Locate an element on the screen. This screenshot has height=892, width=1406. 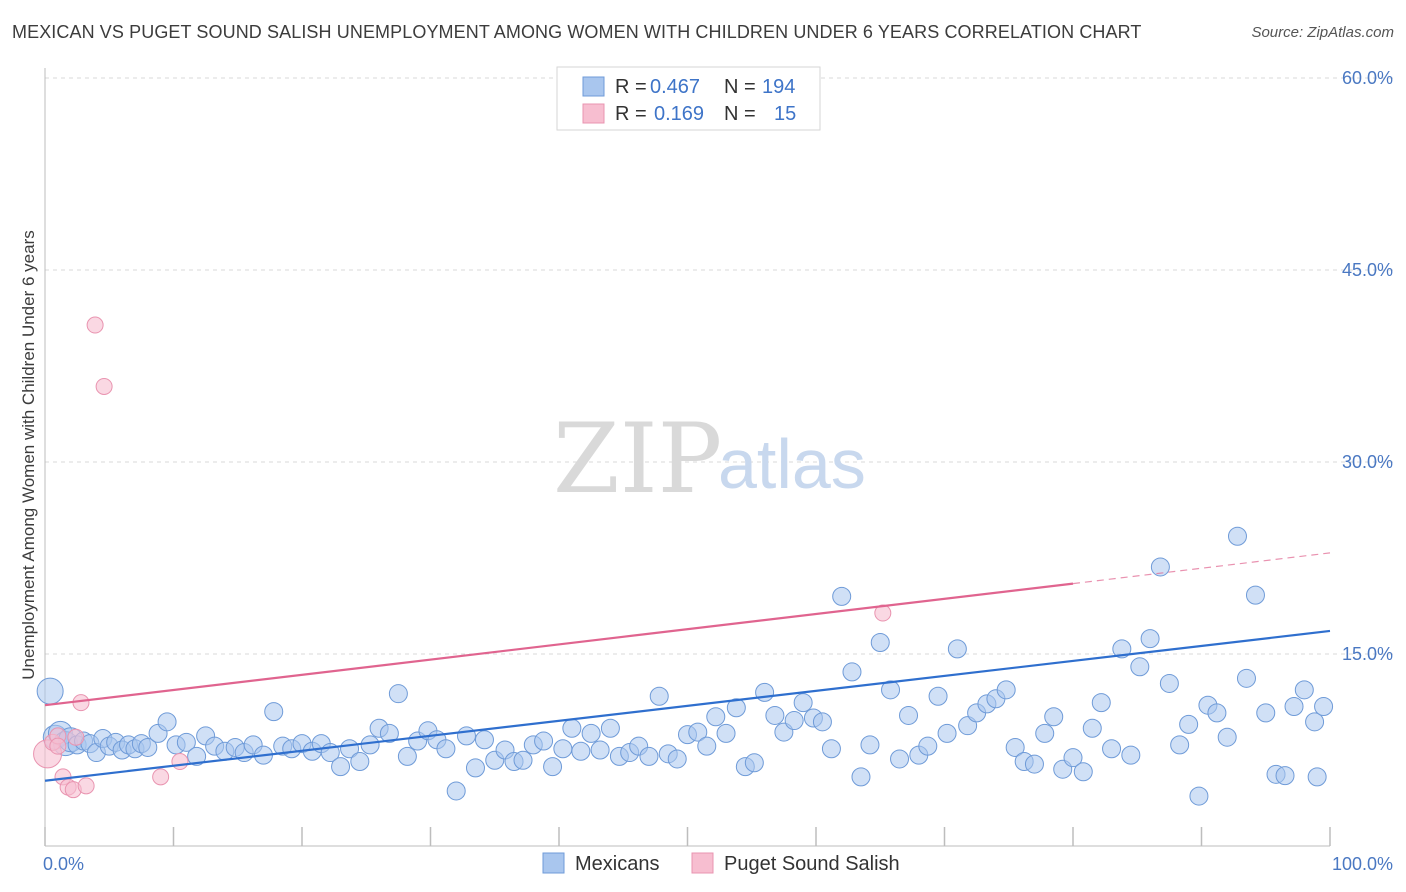
legend-n-value: 15 is located at coordinates (785, 114).